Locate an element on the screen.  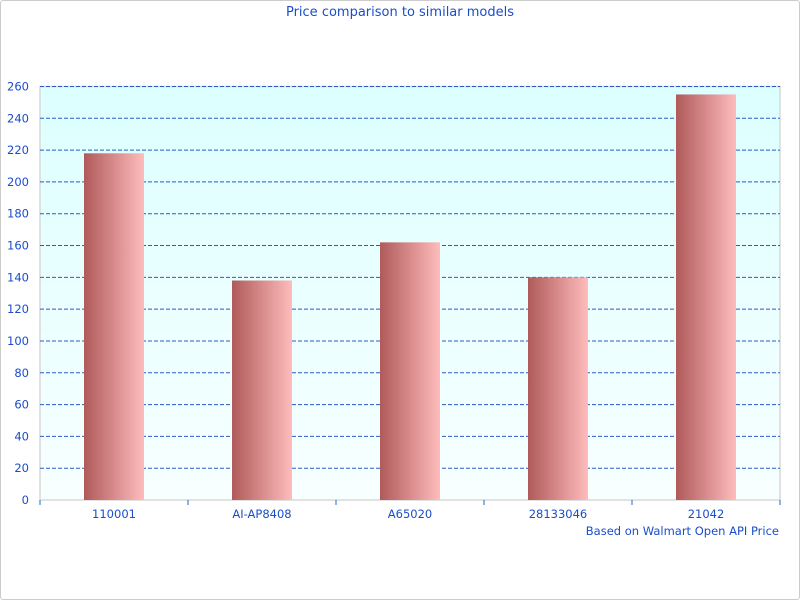
y-tick-label: 160 is located at coordinates (18, 246).